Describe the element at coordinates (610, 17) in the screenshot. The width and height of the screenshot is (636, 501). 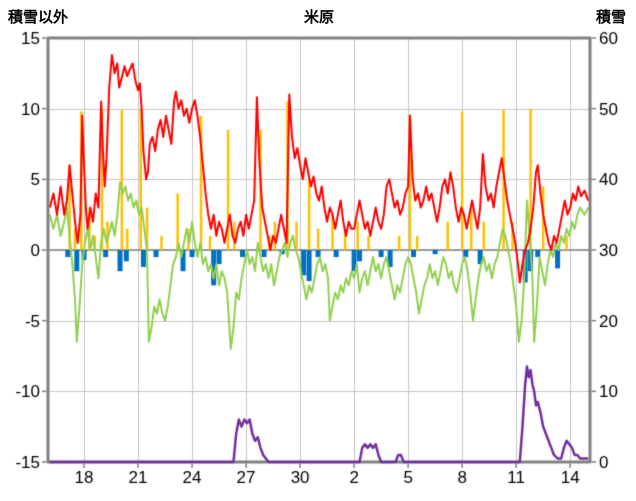
I see `right-axis-title: 積雪` at that location.